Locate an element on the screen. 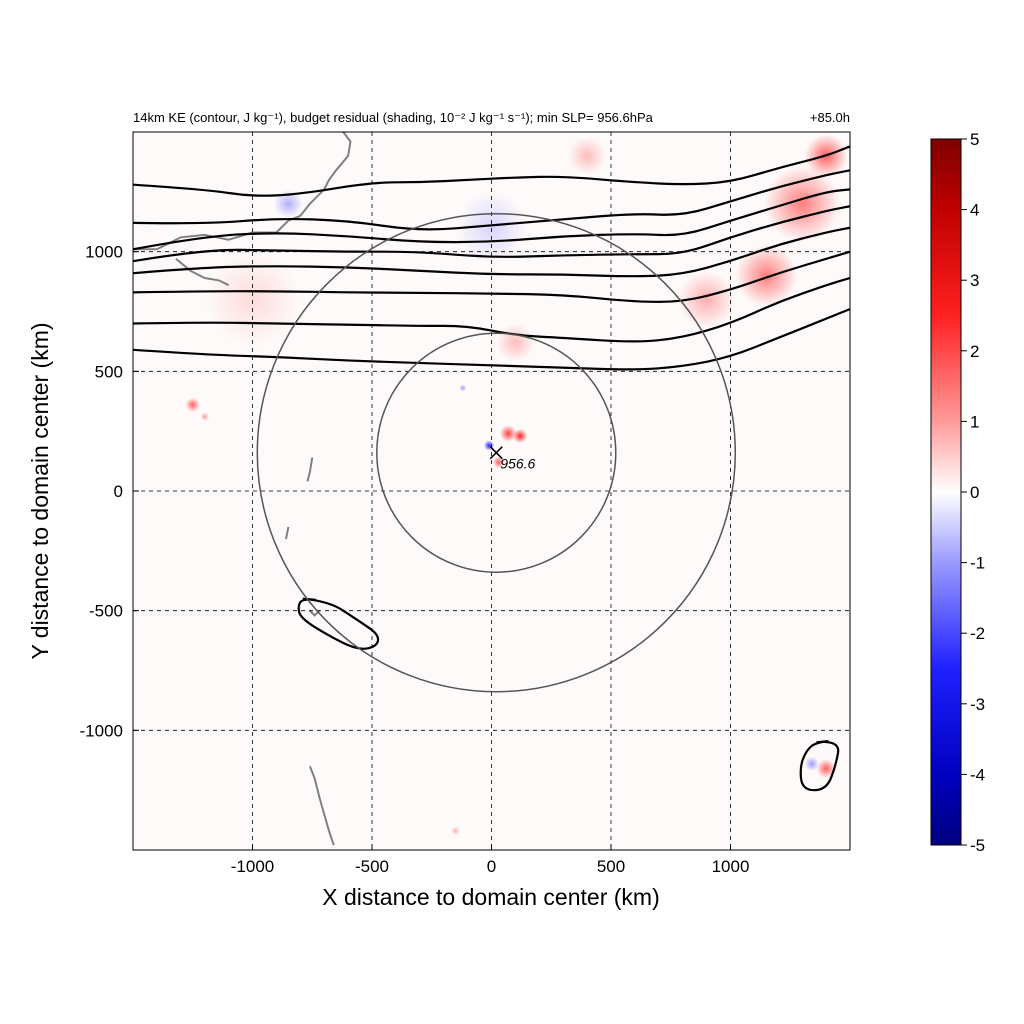  x-axis: -1000 -500 0 500 1000 is located at coordinates (490, 860).